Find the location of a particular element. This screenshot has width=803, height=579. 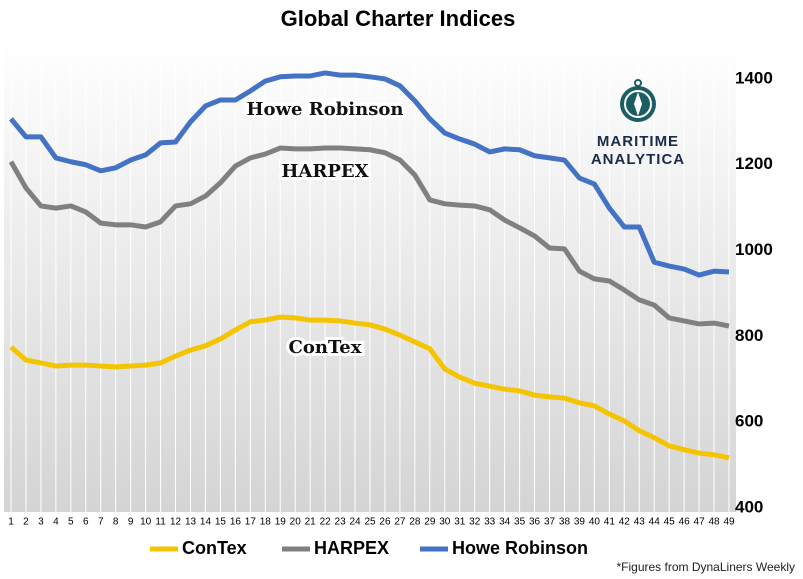

x-tick-label: 46 is located at coordinates (685, 522).